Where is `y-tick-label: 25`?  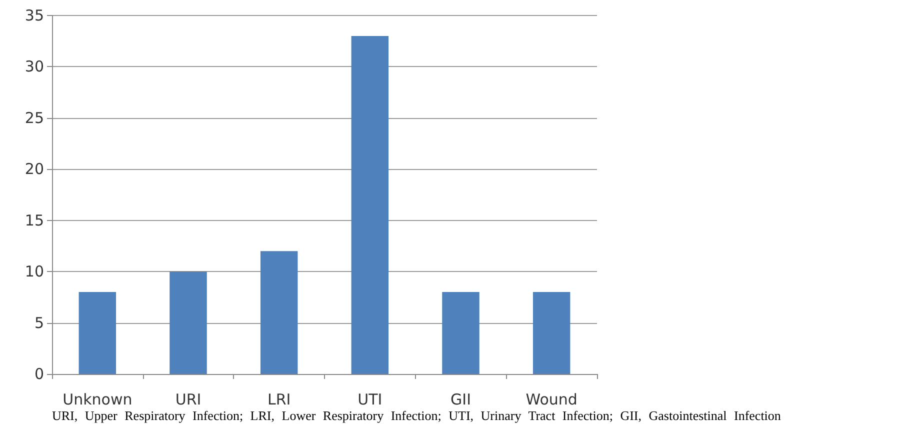 y-tick-label: 25 is located at coordinates (34, 117).